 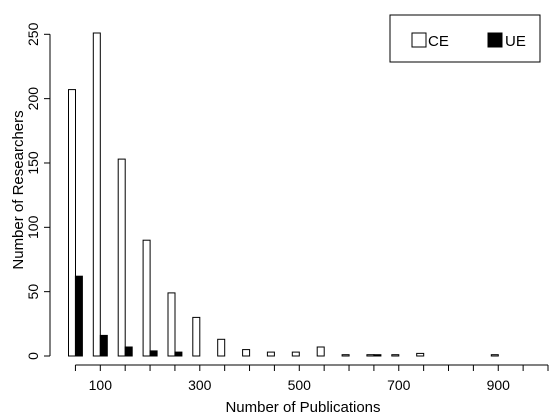 What do you see at coordinates (499, 385) in the screenshot?
I see `x-tick-label-900: 900` at bounding box center [499, 385].